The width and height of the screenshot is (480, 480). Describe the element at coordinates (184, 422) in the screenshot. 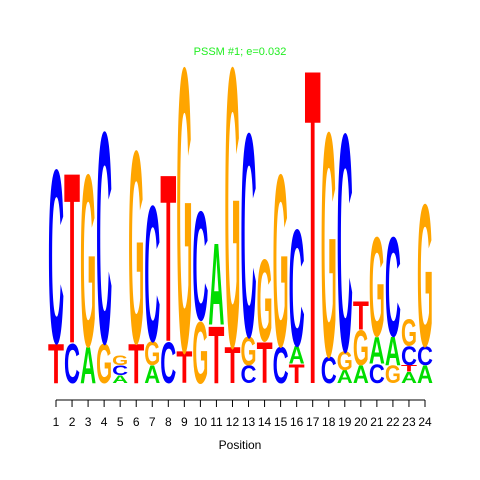

I see `x-tick-label: 9` at that location.